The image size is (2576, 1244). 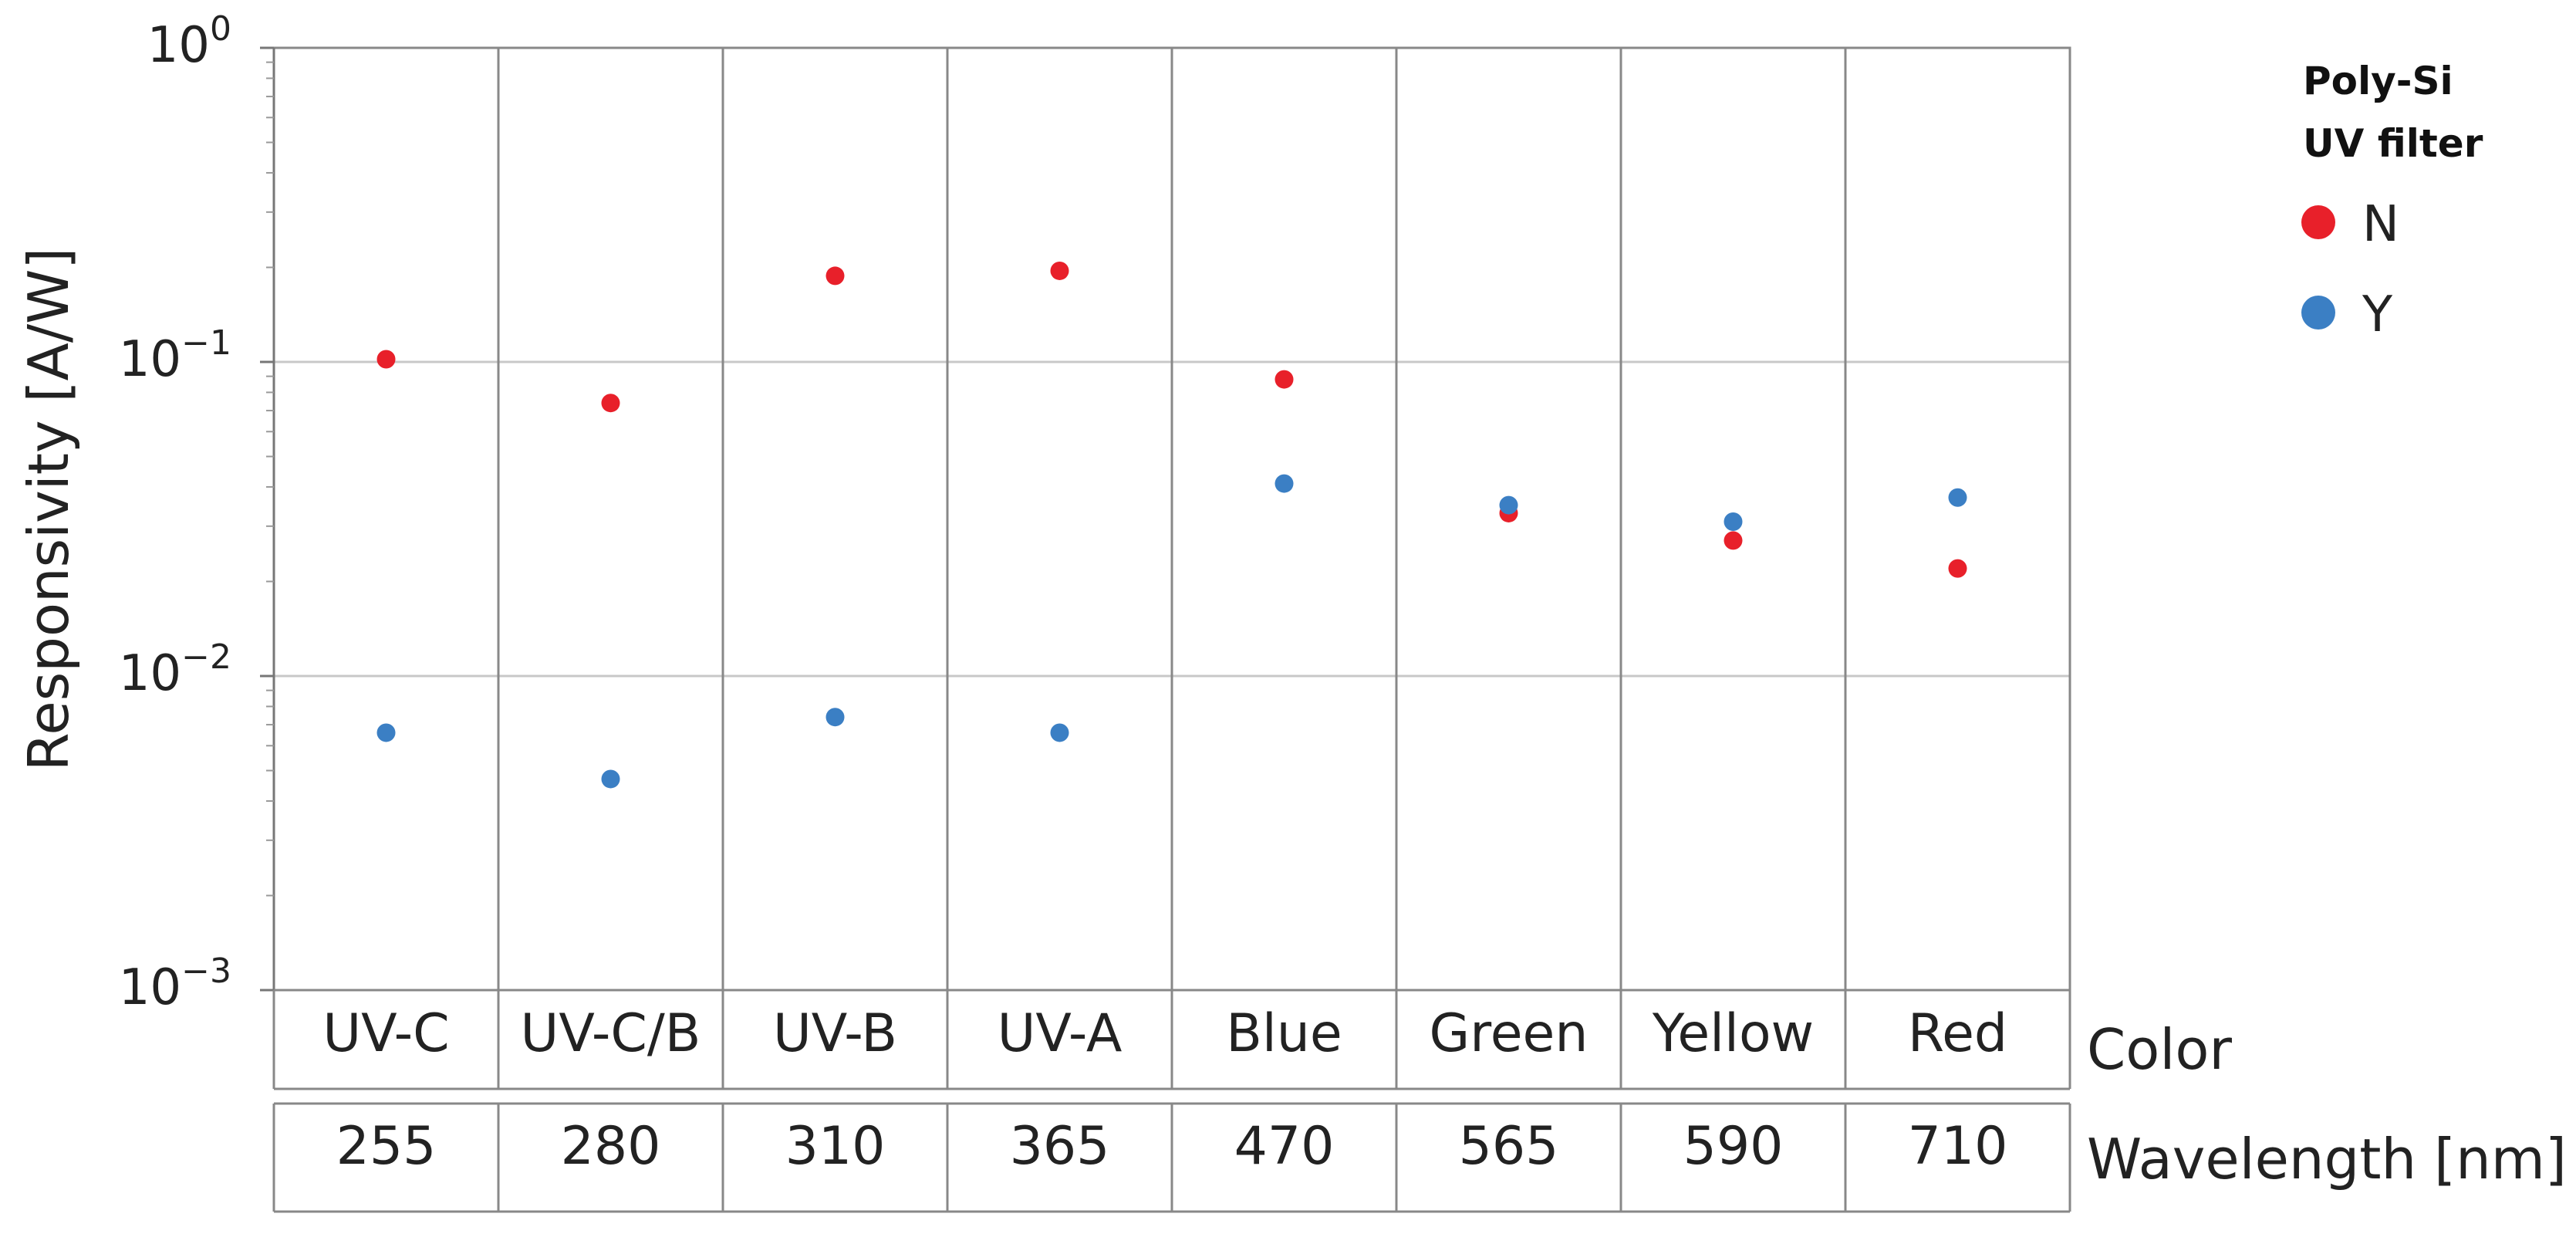 I want to click on point-Y-UV-C/B, so click(x=611, y=779).